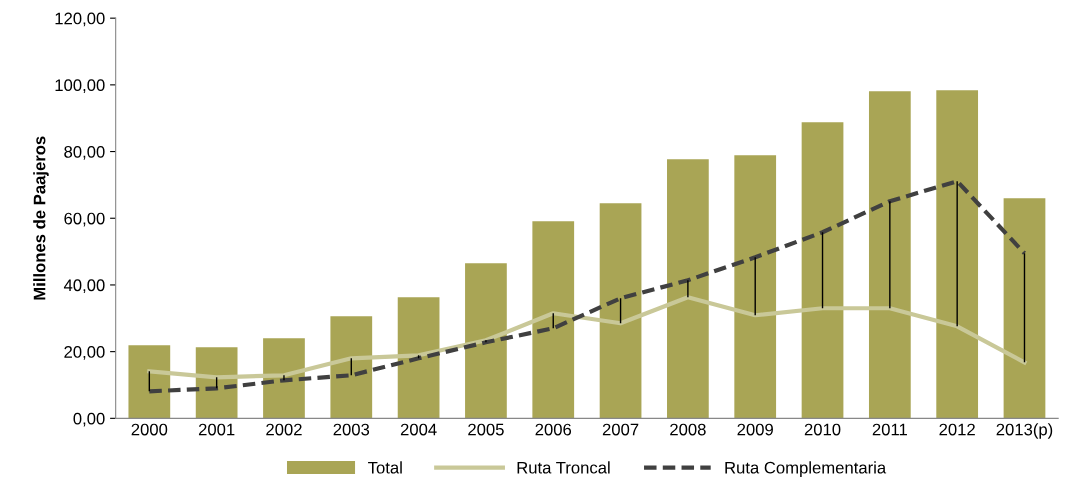  I want to click on legend-label: Total, so click(385, 467).